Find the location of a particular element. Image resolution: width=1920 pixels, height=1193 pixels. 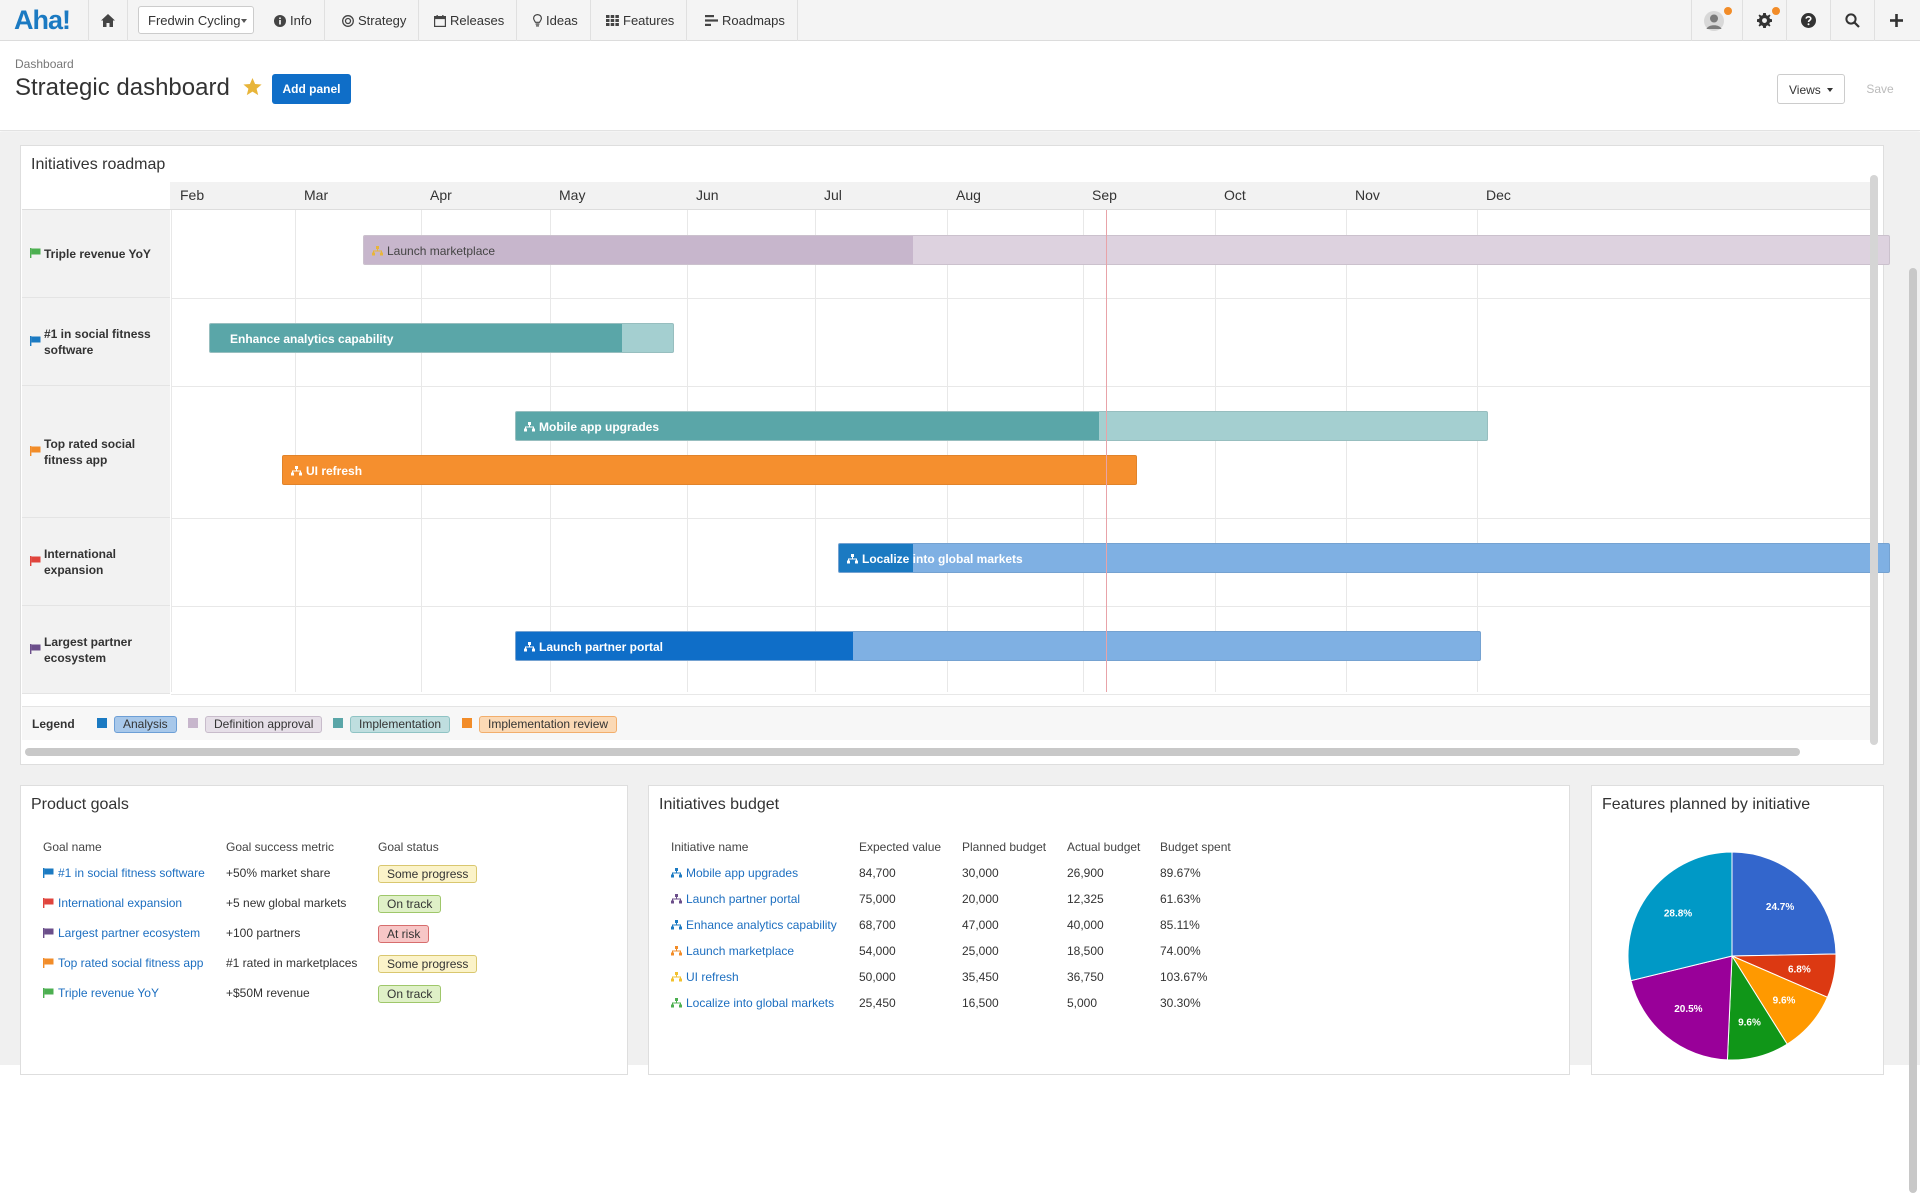

home-icon is located at coordinates (108, 20).